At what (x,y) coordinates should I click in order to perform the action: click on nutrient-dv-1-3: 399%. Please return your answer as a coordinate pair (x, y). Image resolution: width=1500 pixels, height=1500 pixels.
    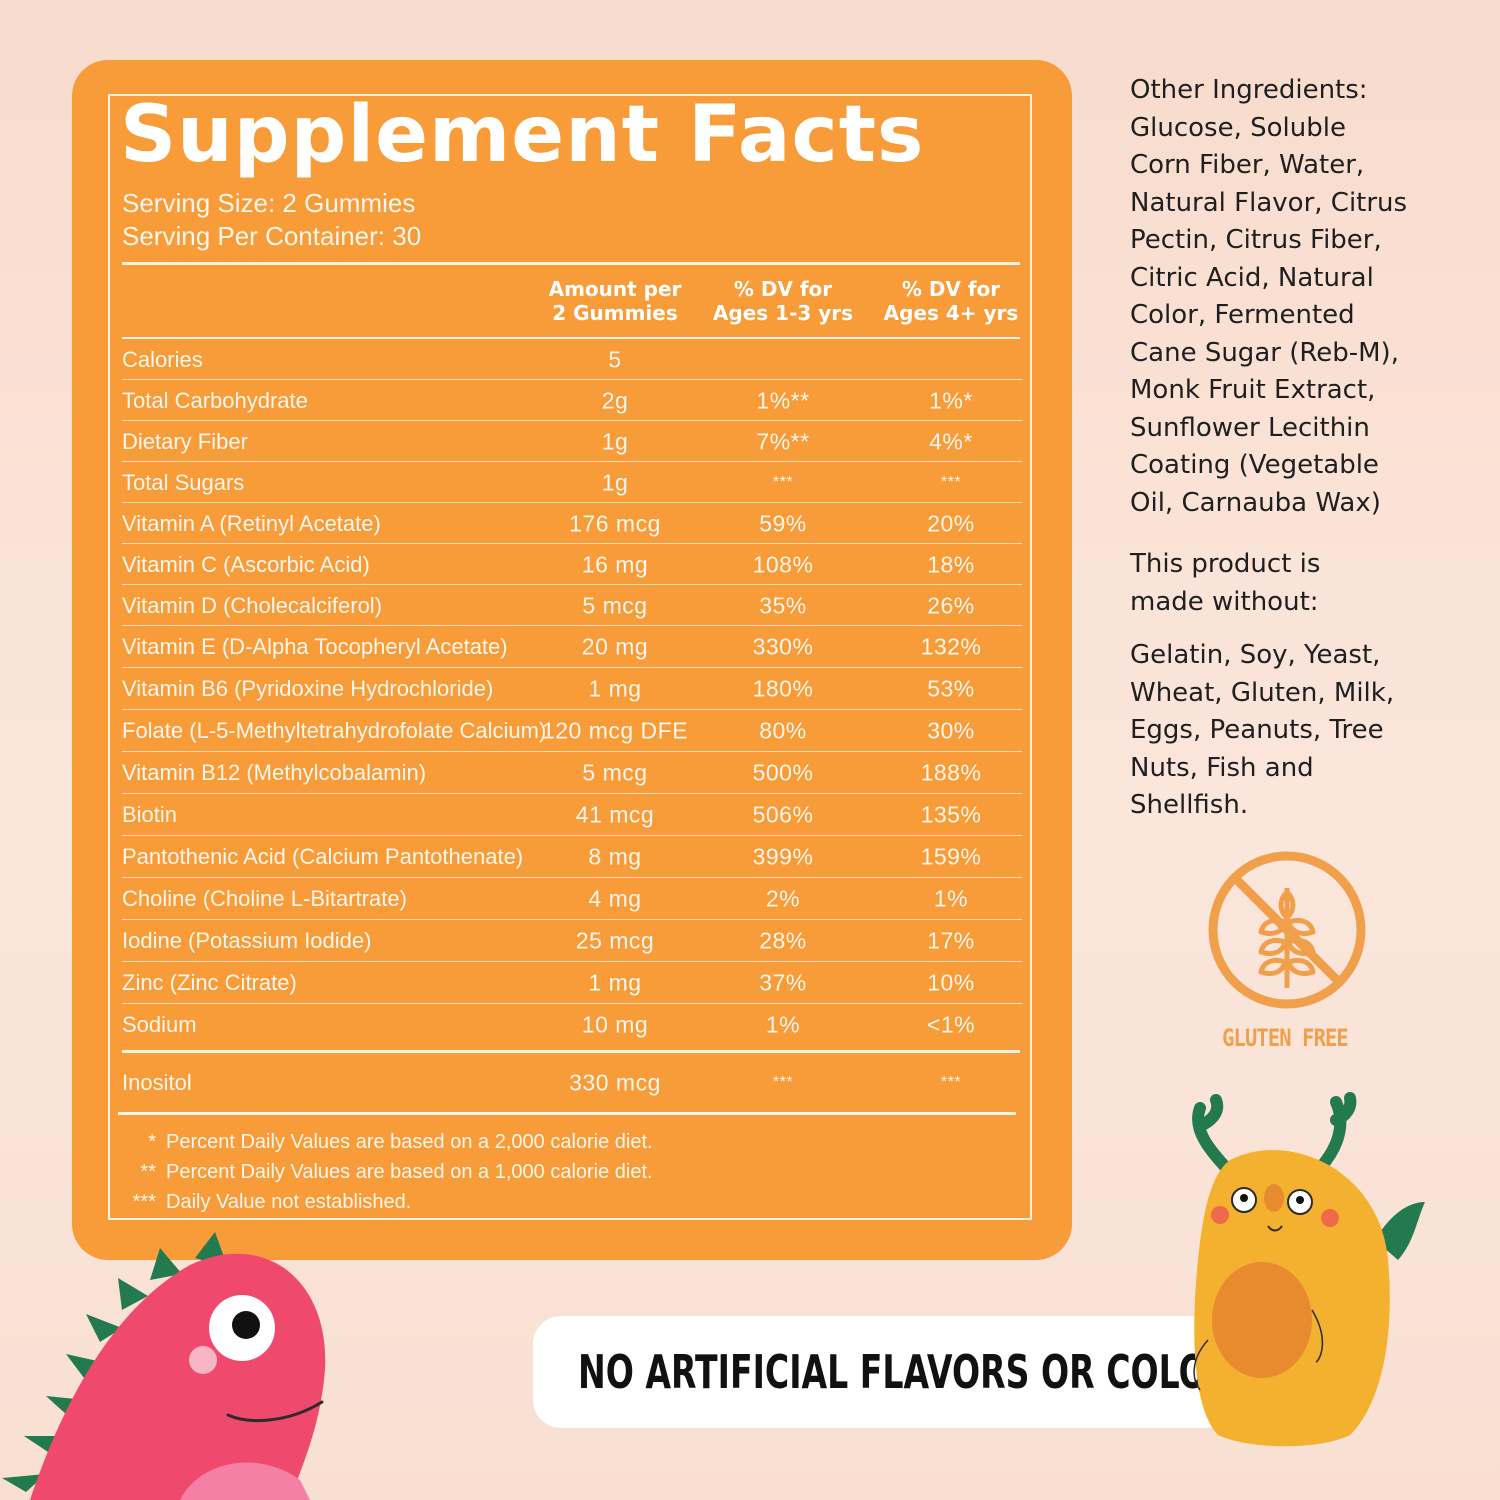
    Looking at the image, I should click on (783, 856).